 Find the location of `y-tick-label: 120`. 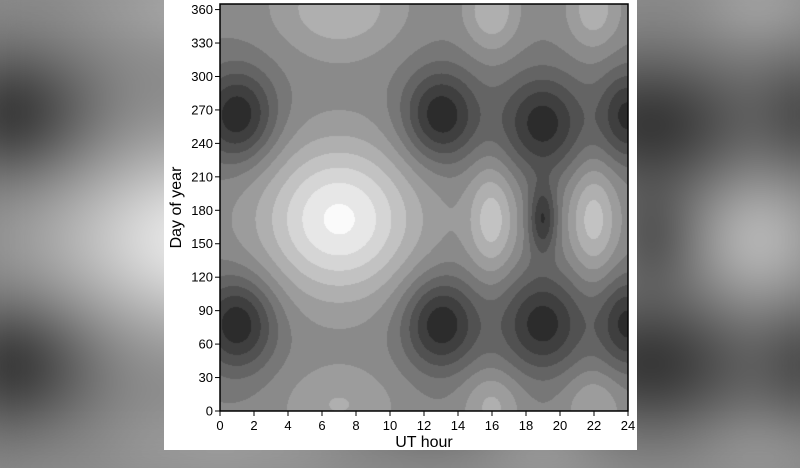

y-tick-label: 120 is located at coordinates (202, 277).